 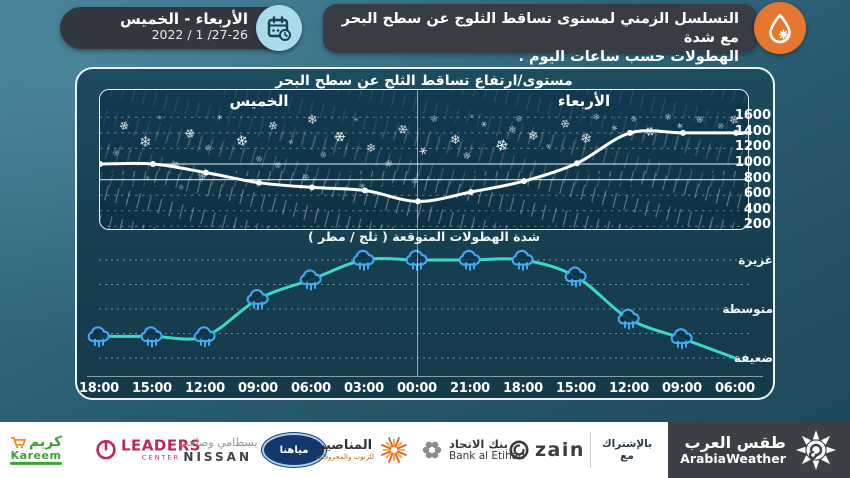 What do you see at coordinates (36, 455) in the screenshot?
I see `kareem-english-name: Kareem` at bounding box center [36, 455].